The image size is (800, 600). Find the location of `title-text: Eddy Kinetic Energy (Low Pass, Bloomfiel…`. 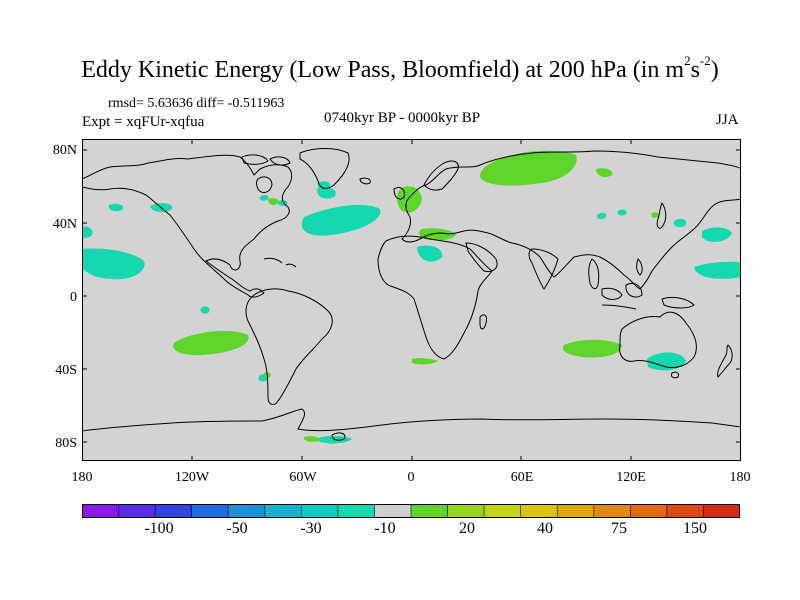

title-text: Eddy Kinetic Energy (Low Pass, Bloomfiel… is located at coordinates (383, 70).